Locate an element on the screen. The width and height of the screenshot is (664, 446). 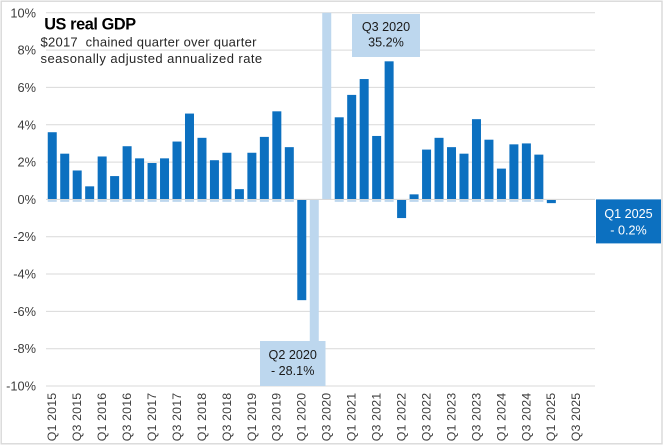
svg-text: Q1 2020 is located at coordinates (302, 417).